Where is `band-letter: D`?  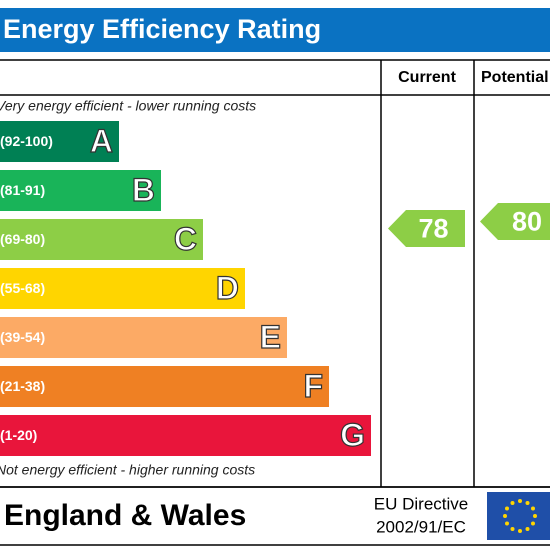
band-letter: D is located at coordinates (227, 288).